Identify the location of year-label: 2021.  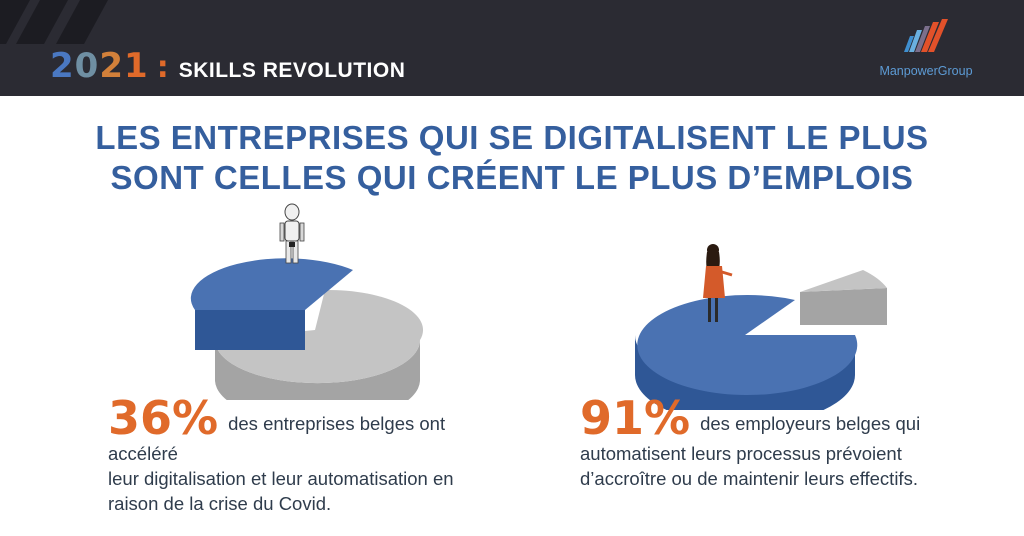
(99, 66).